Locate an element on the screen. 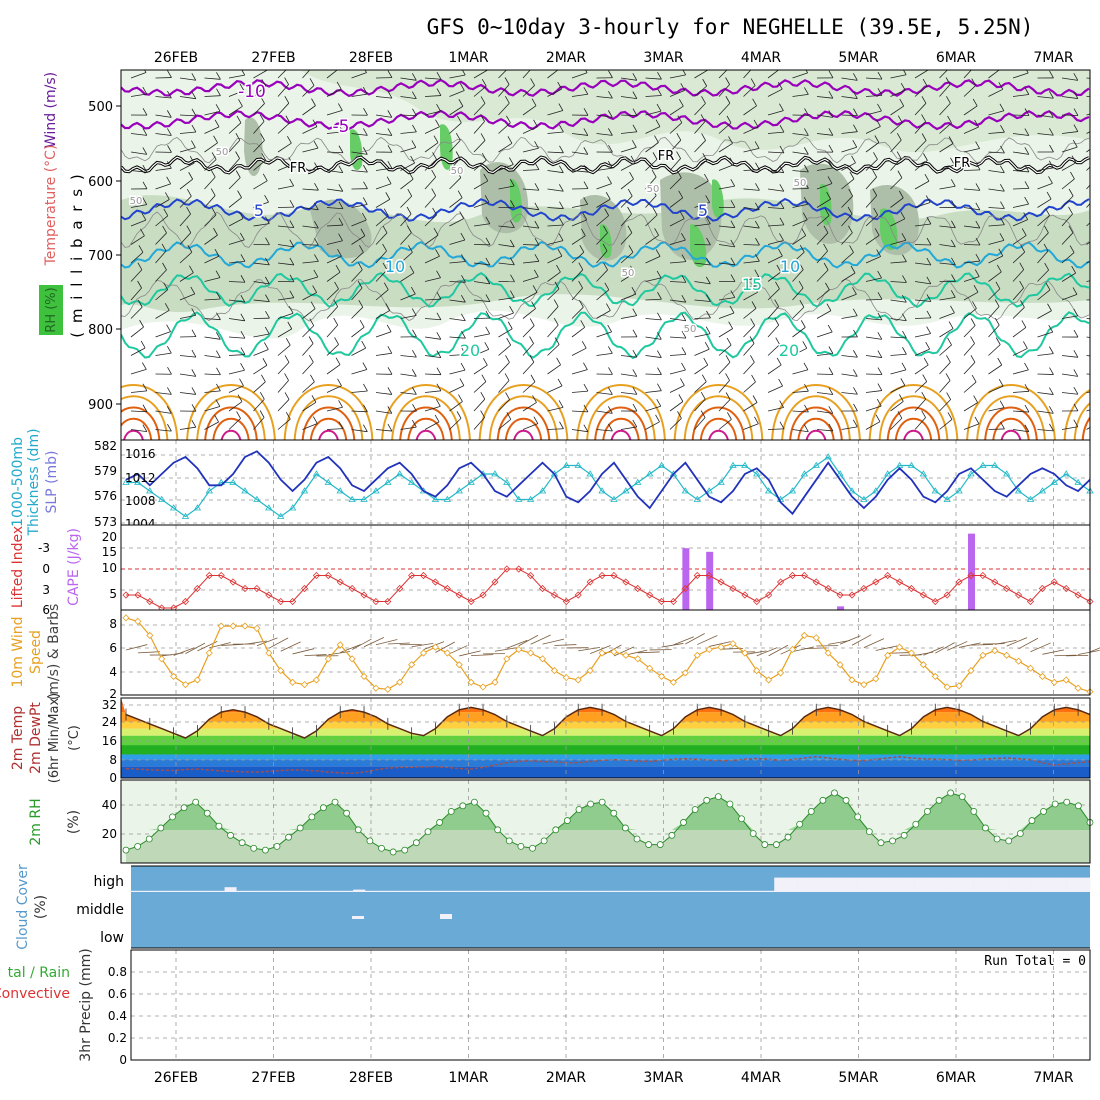 Image resolution: width=1100 pixels, height=1100 pixels. rh-label-2: (%) is located at coordinates (74, 822).